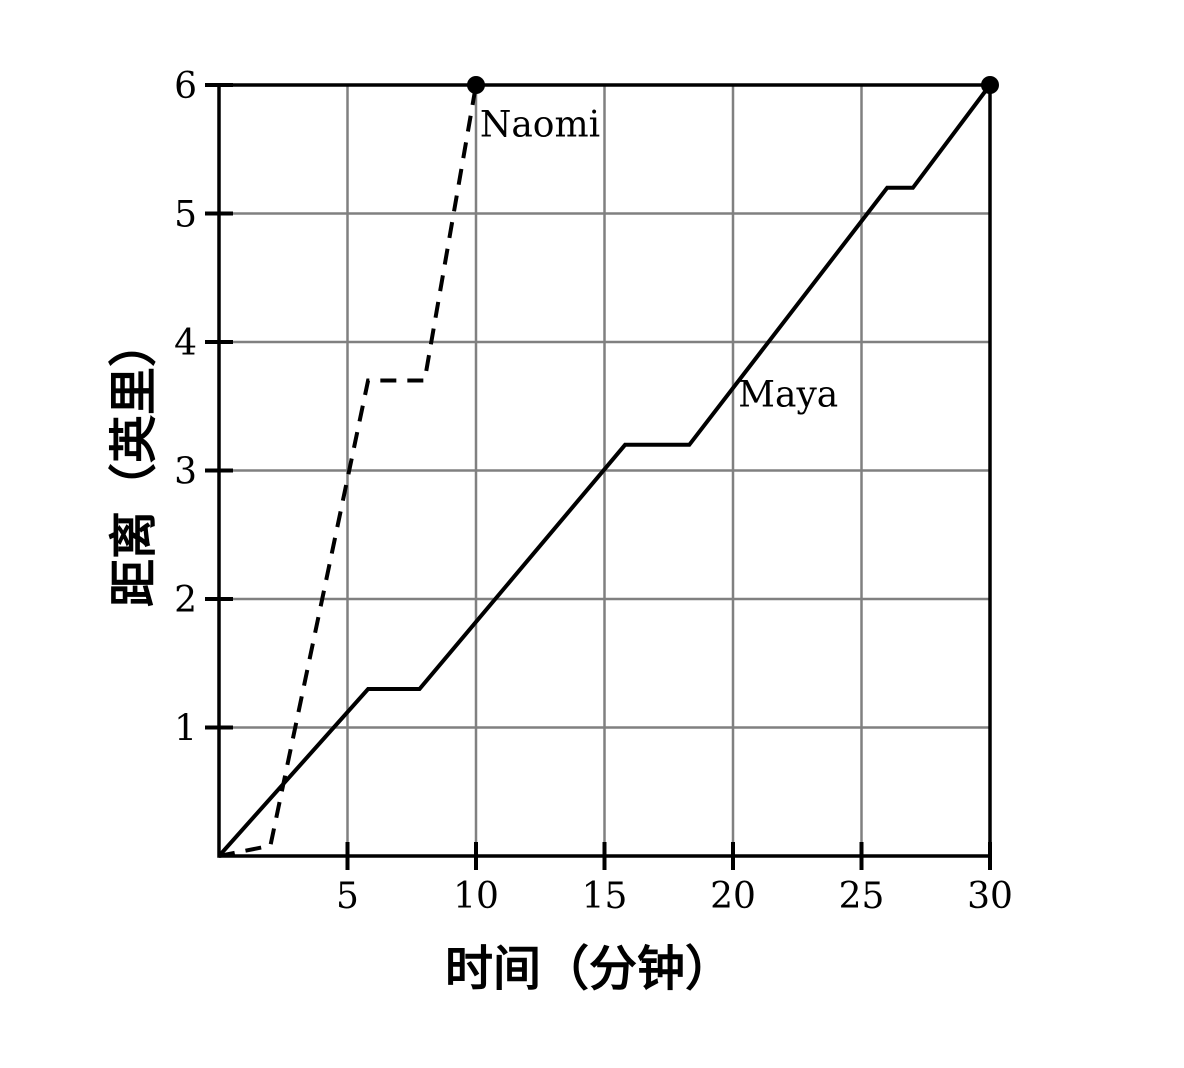  I want to click on x-tick-label: 25, so click(862, 896).